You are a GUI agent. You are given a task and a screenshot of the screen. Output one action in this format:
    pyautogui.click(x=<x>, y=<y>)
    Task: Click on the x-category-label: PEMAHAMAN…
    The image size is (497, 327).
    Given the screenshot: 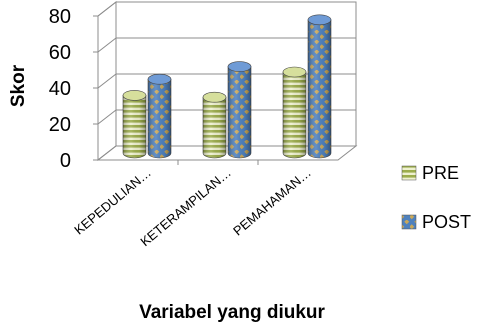 What is the action you would take?
    pyautogui.click(x=272, y=202)
    